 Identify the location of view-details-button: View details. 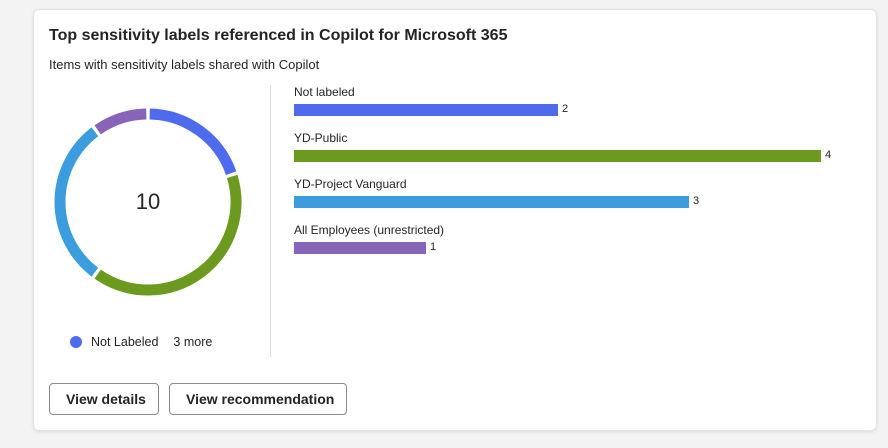
(104, 399).